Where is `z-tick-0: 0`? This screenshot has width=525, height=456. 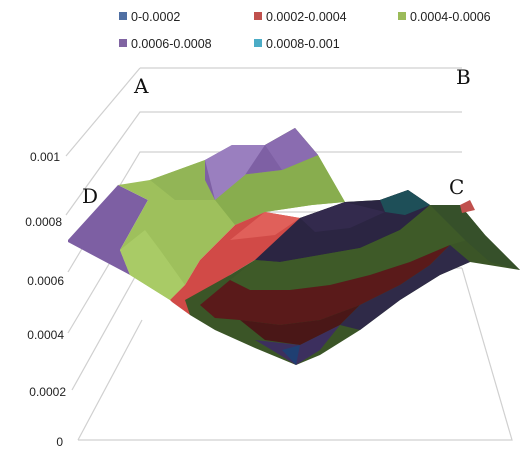 z-tick-0: 0 is located at coordinates (59, 442).